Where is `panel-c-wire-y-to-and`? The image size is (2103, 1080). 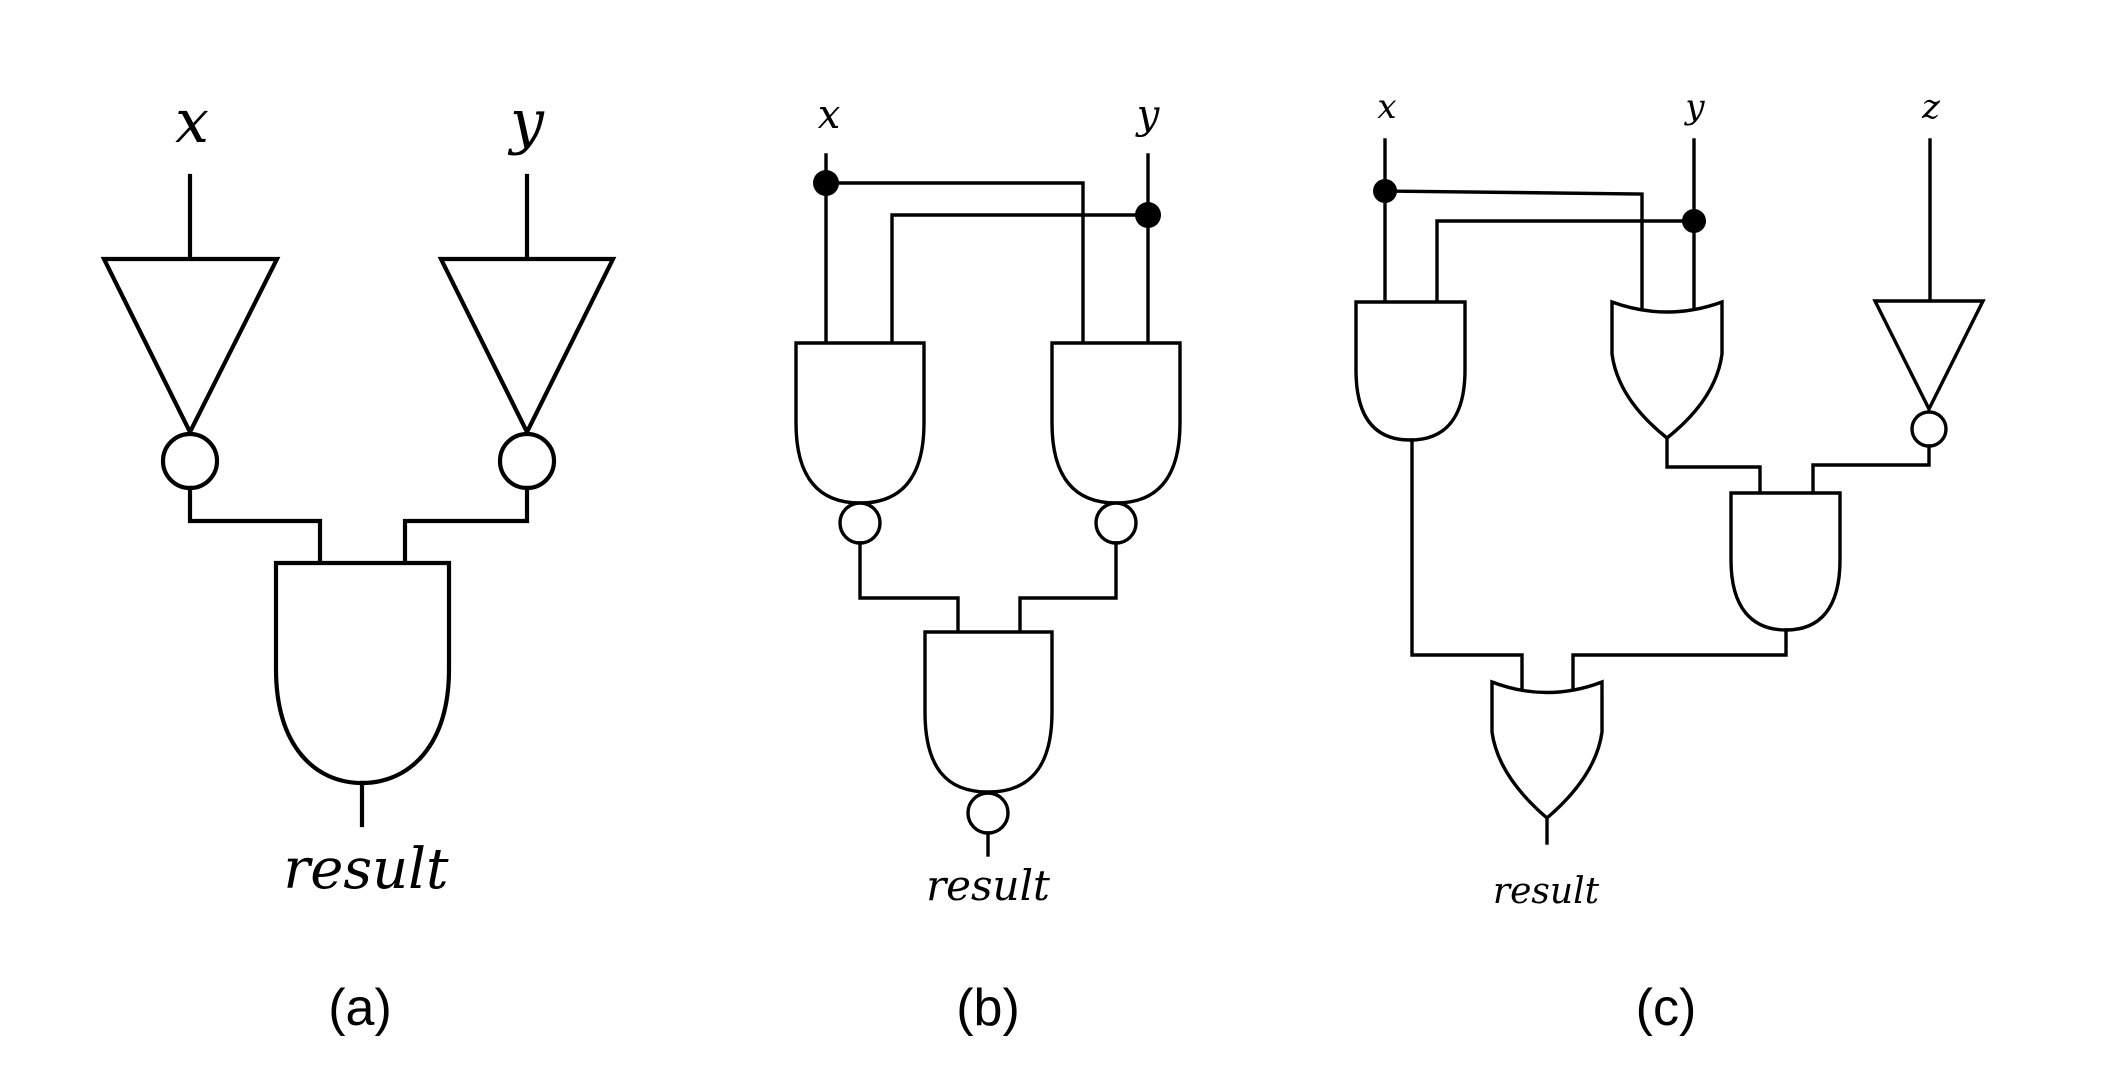
panel-c-wire-y-to-and is located at coordinates (1565, 261).